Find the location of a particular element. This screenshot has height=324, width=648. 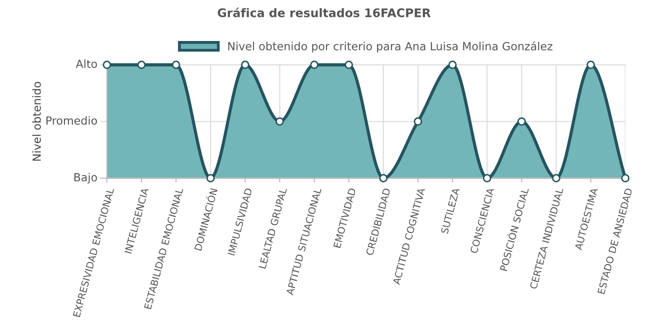

ref-line-label: Bajo is located at coordinates (85, 178).